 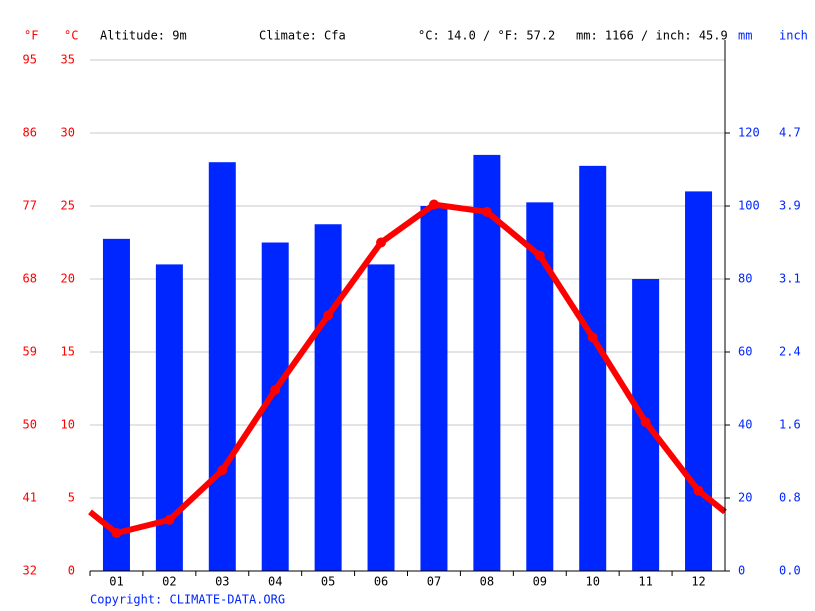 I want to click on f-tick-label: 41, so click(x=30, y=498).